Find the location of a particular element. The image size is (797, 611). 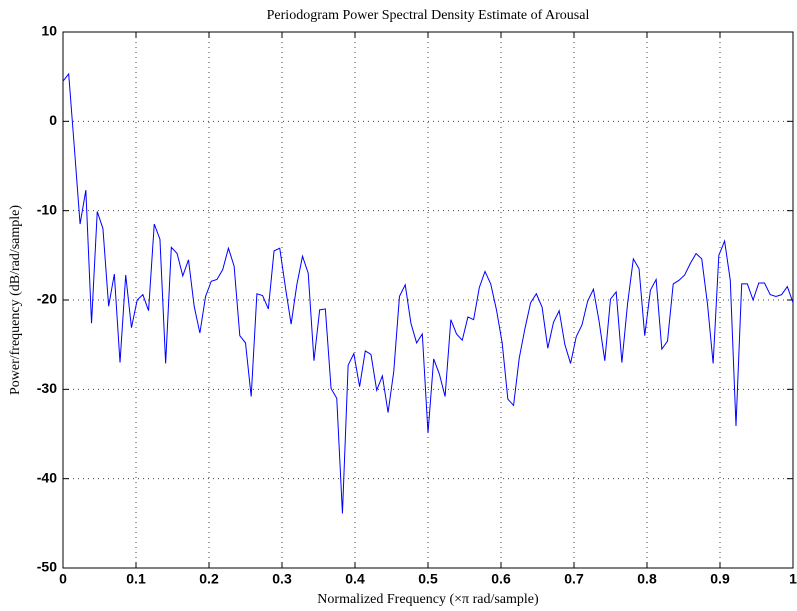

x-tick-label: 0.8 is located at coordinates (647, 579).